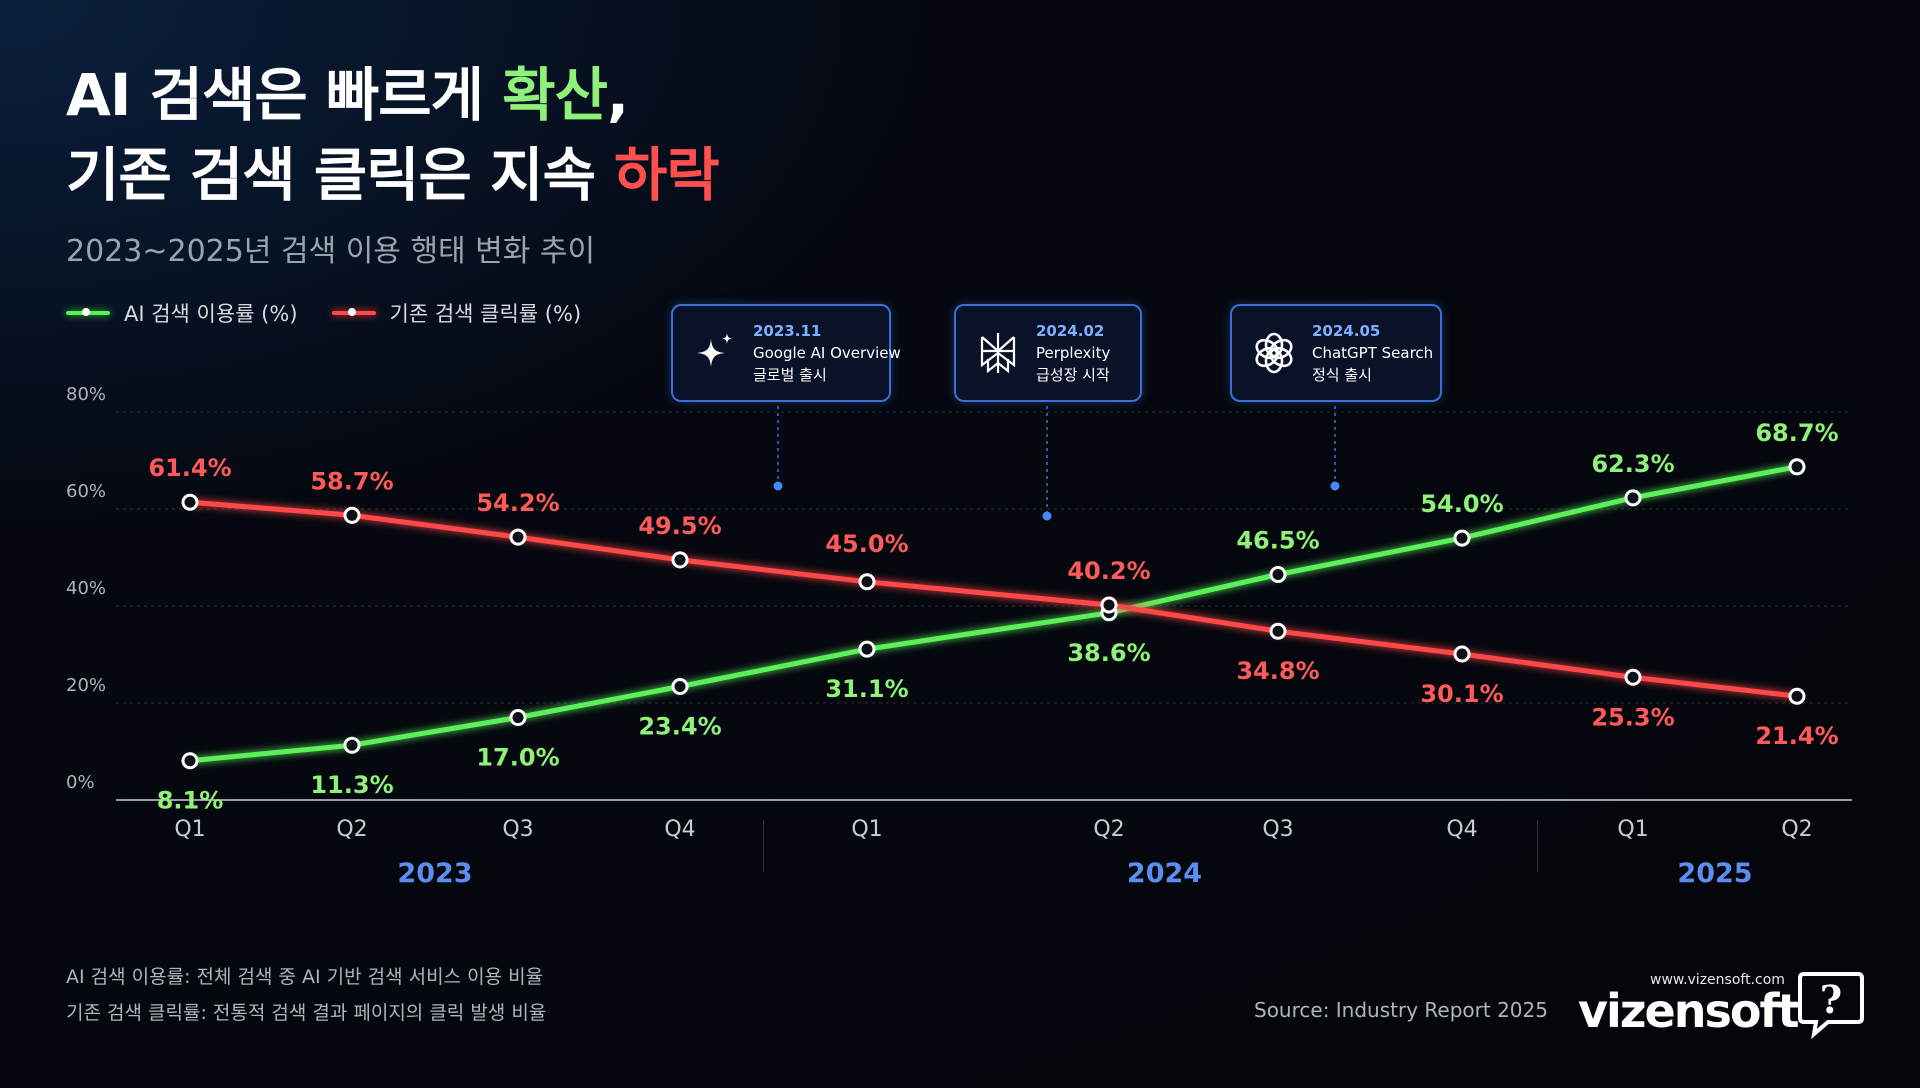 This screenshot has width=1920, height=1088. Describe the element at coordinates (1274, 353) in the screenshot. I see `openai-icon` at that location.